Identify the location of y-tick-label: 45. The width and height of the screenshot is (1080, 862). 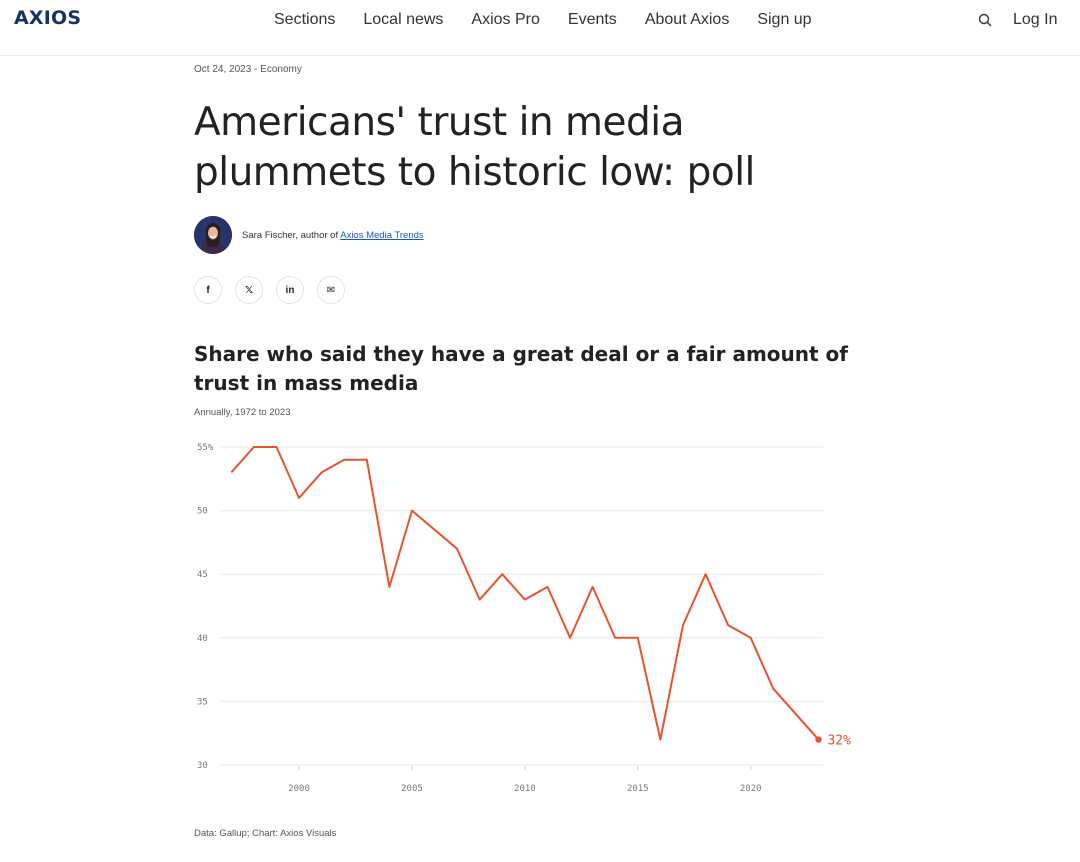
(202, 575).